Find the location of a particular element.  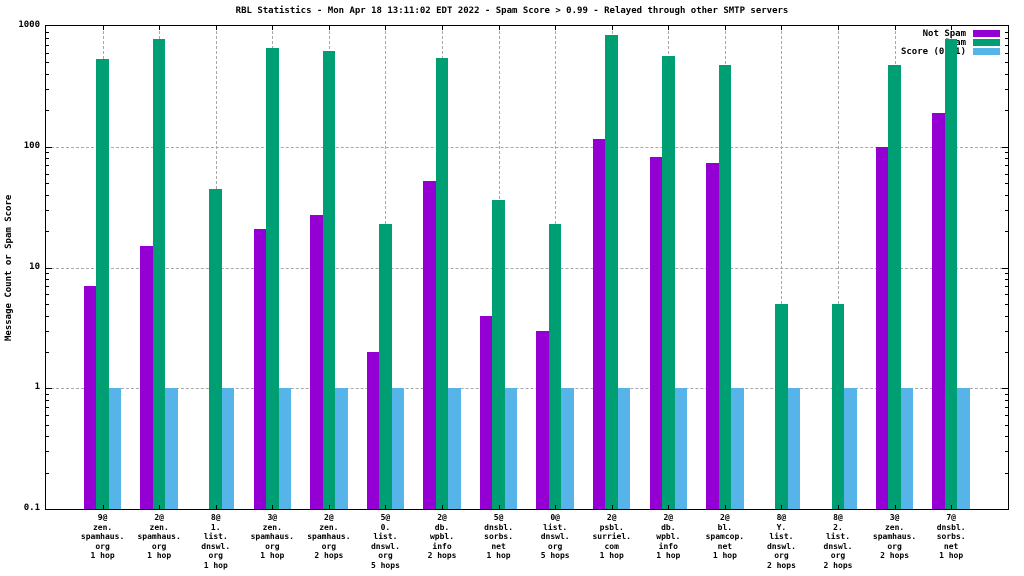

legend-swatch is located at coordinates (986, 33).